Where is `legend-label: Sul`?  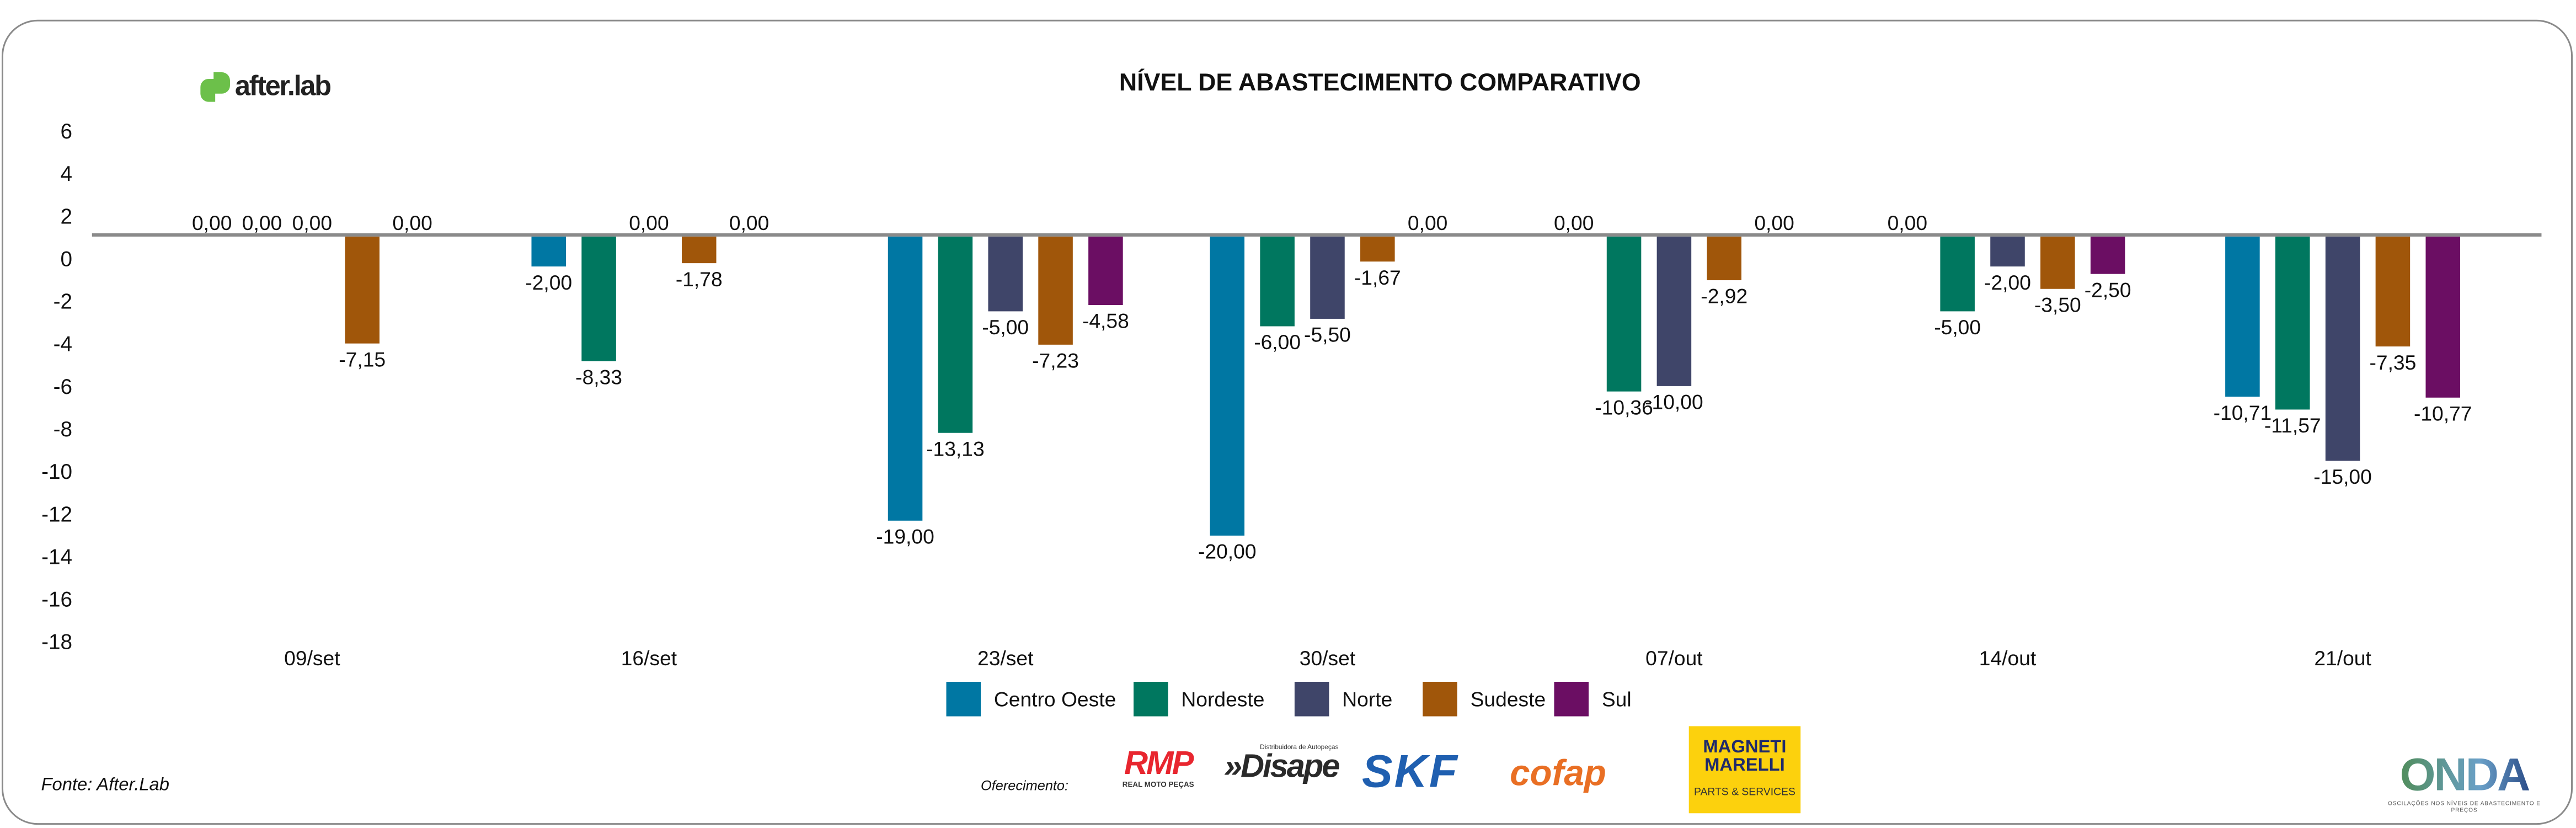
legend-label: Sul is located at coordinates (1616, 699).